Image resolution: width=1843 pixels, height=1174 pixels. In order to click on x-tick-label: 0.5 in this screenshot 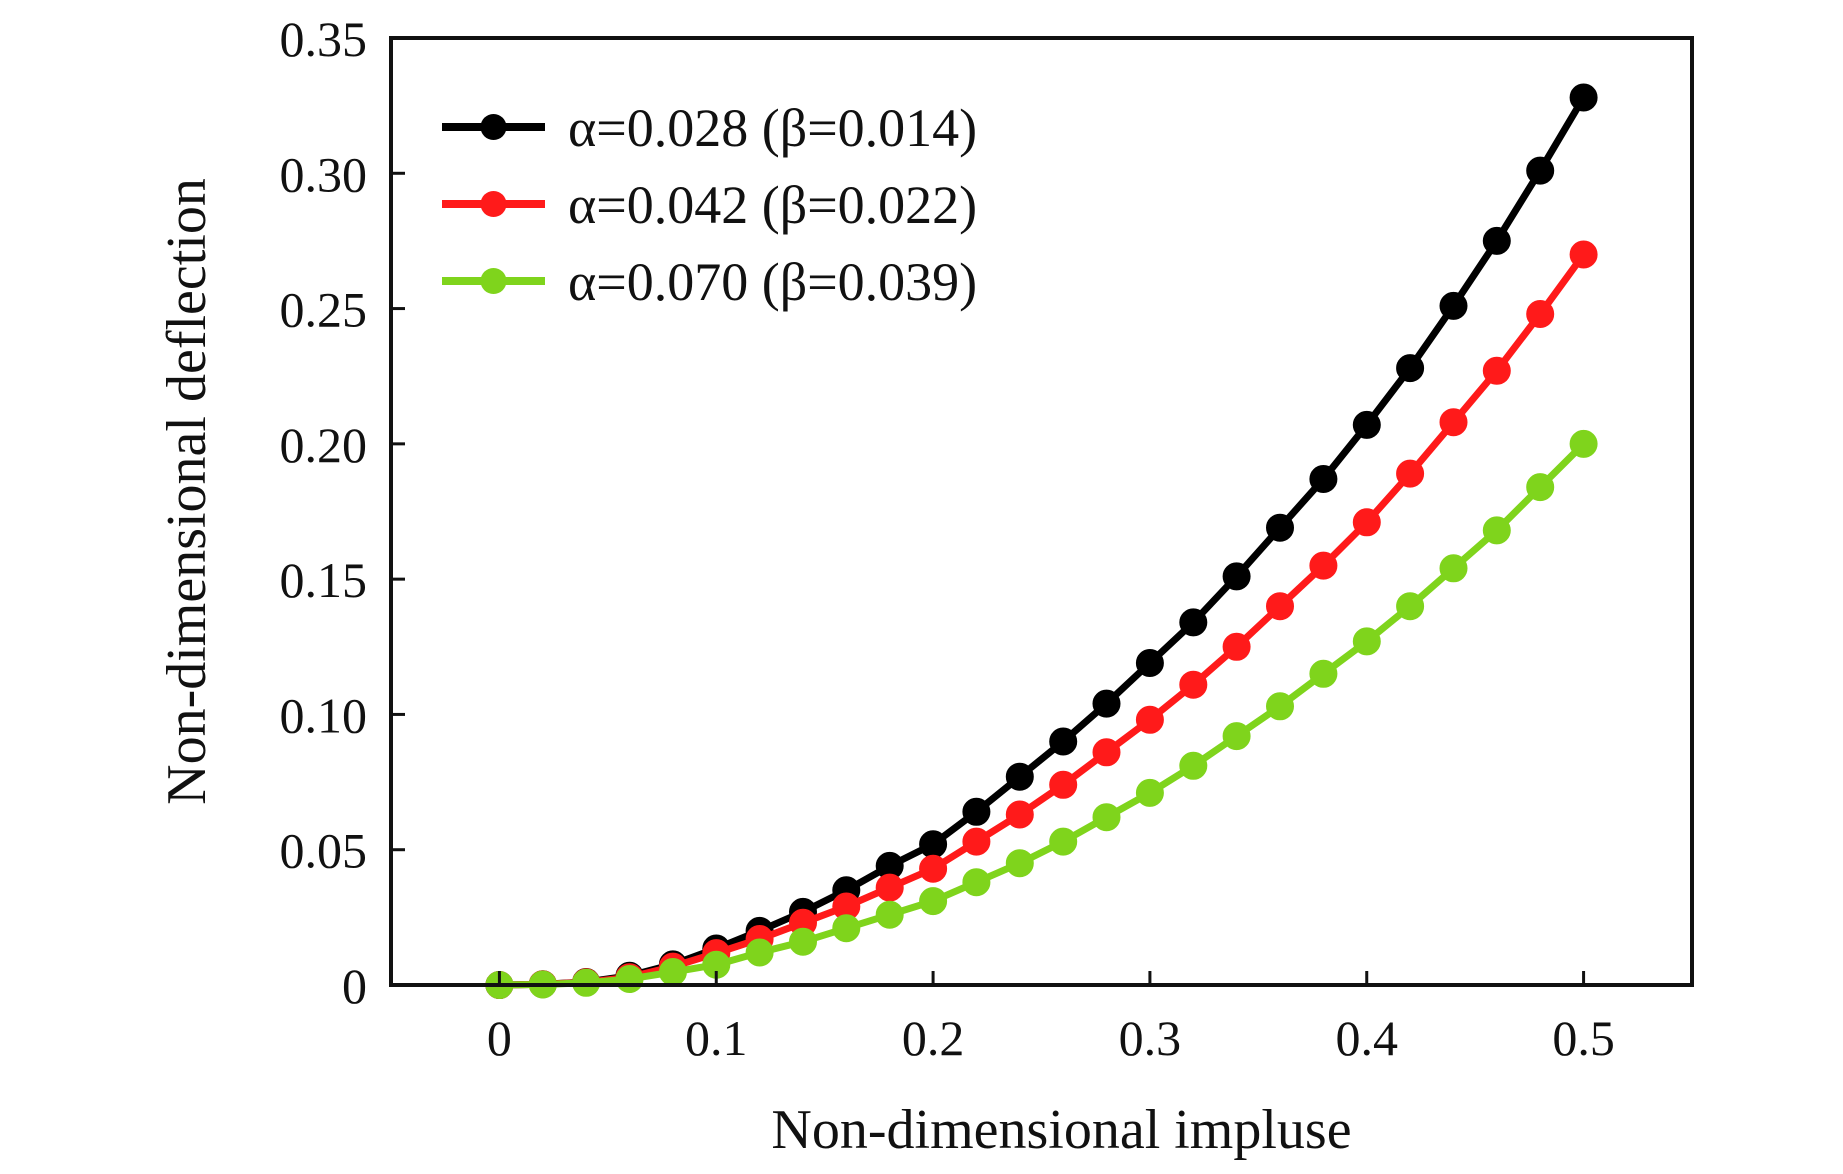, I will do `click(1583, 1038)`.